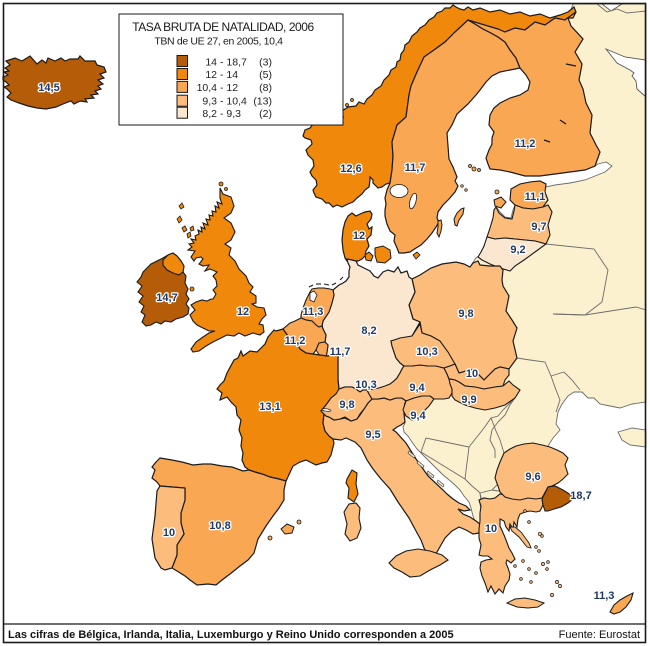 The width and height of the screenshot is (650, 646). Describe the element at coordinates (265, 63) in the screenshot. I see `svg-text: (3)` at that location.